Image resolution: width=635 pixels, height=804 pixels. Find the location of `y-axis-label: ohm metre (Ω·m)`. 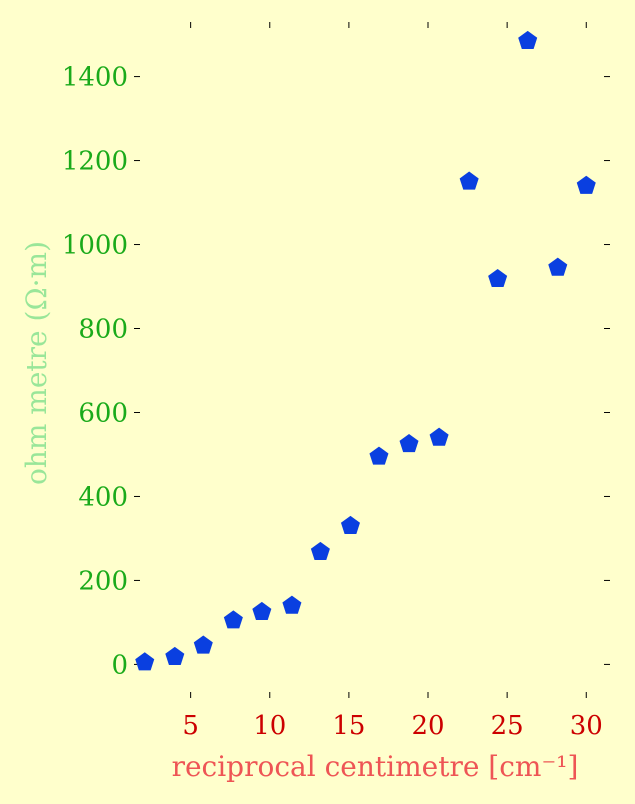

y-axis-label: ohm metre (Ω·m) is located at coordinates (36, 363).